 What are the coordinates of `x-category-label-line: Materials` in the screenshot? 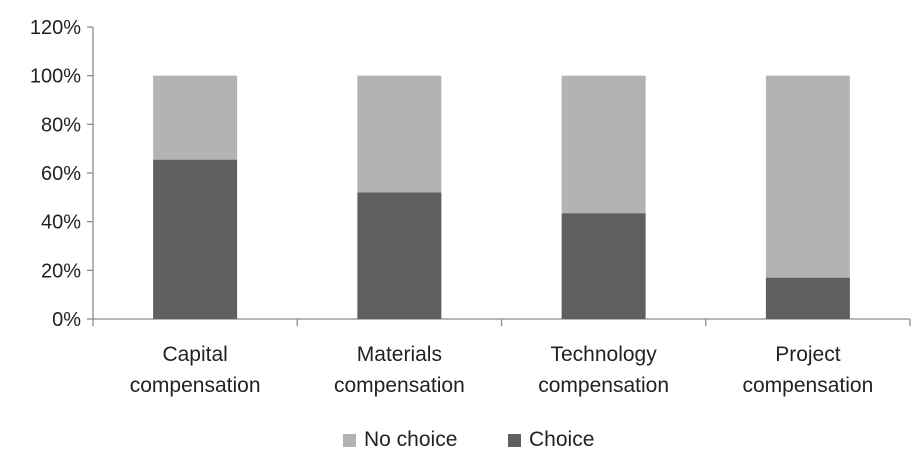 It's located at (399, 354).